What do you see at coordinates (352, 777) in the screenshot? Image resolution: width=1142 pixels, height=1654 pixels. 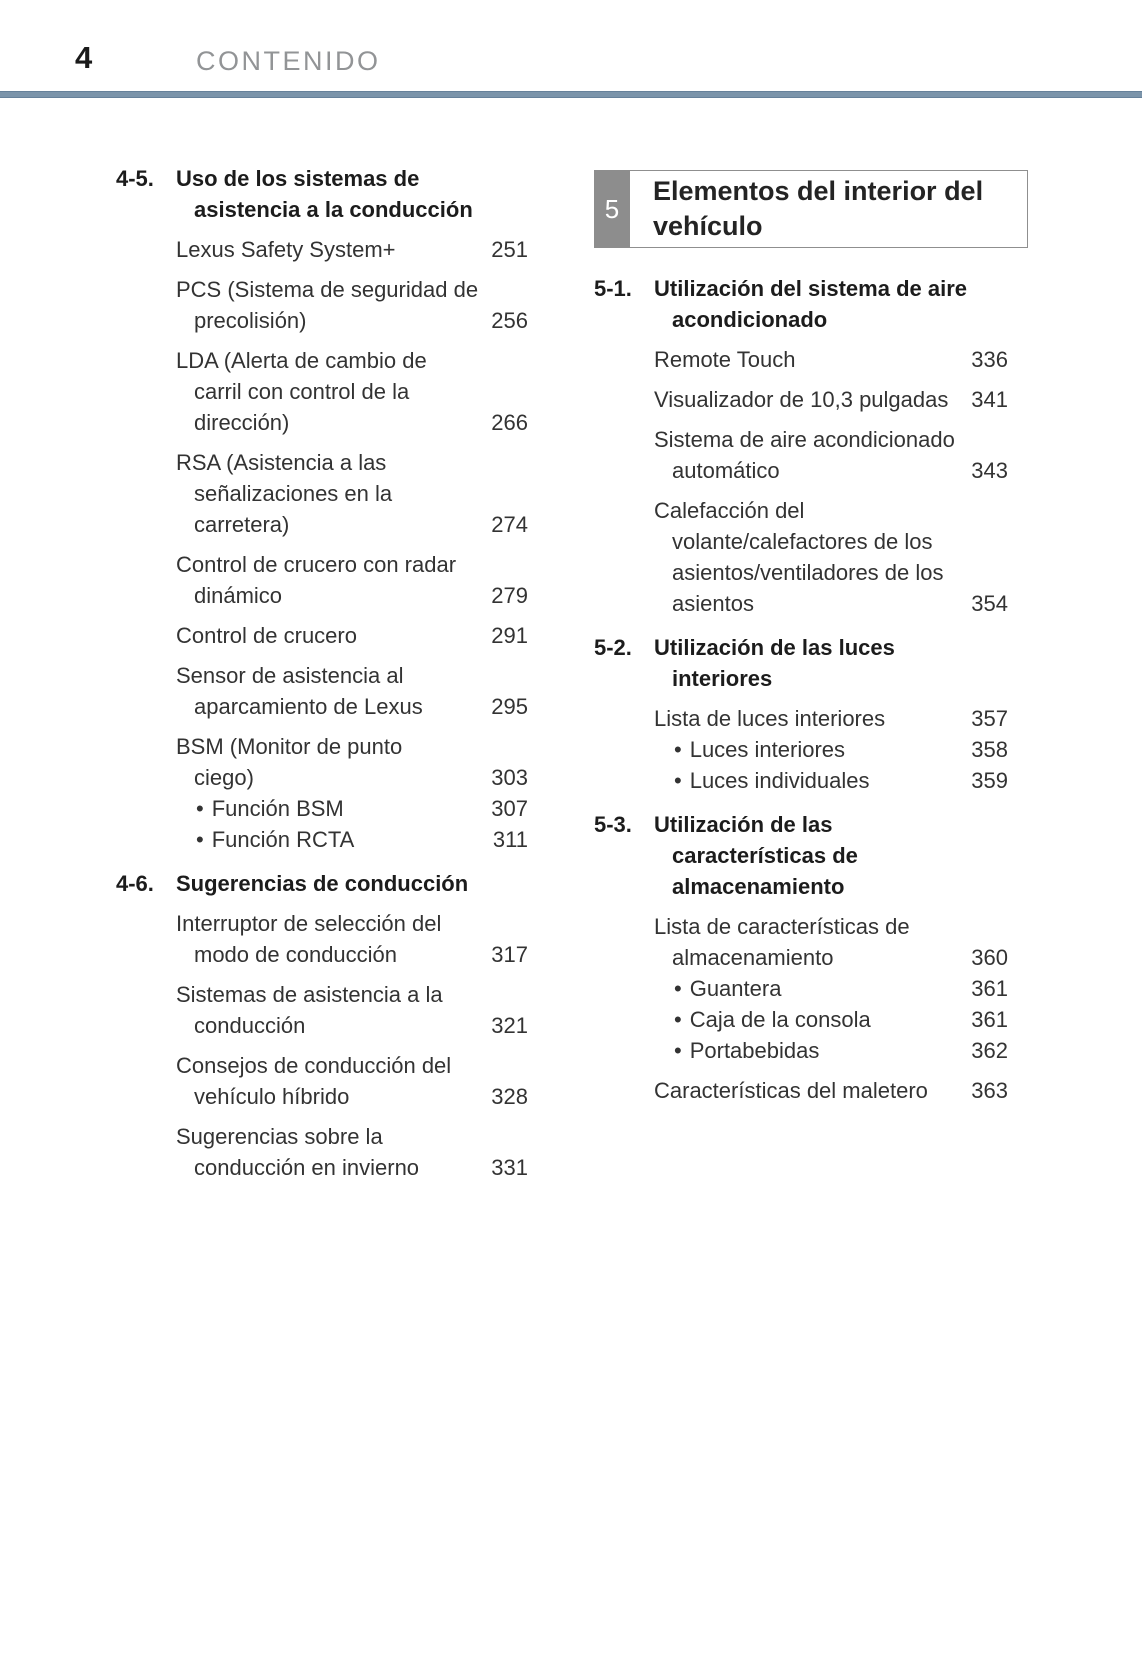 I see `entry-line: ciego) 303` at bounding box center [352, 777].